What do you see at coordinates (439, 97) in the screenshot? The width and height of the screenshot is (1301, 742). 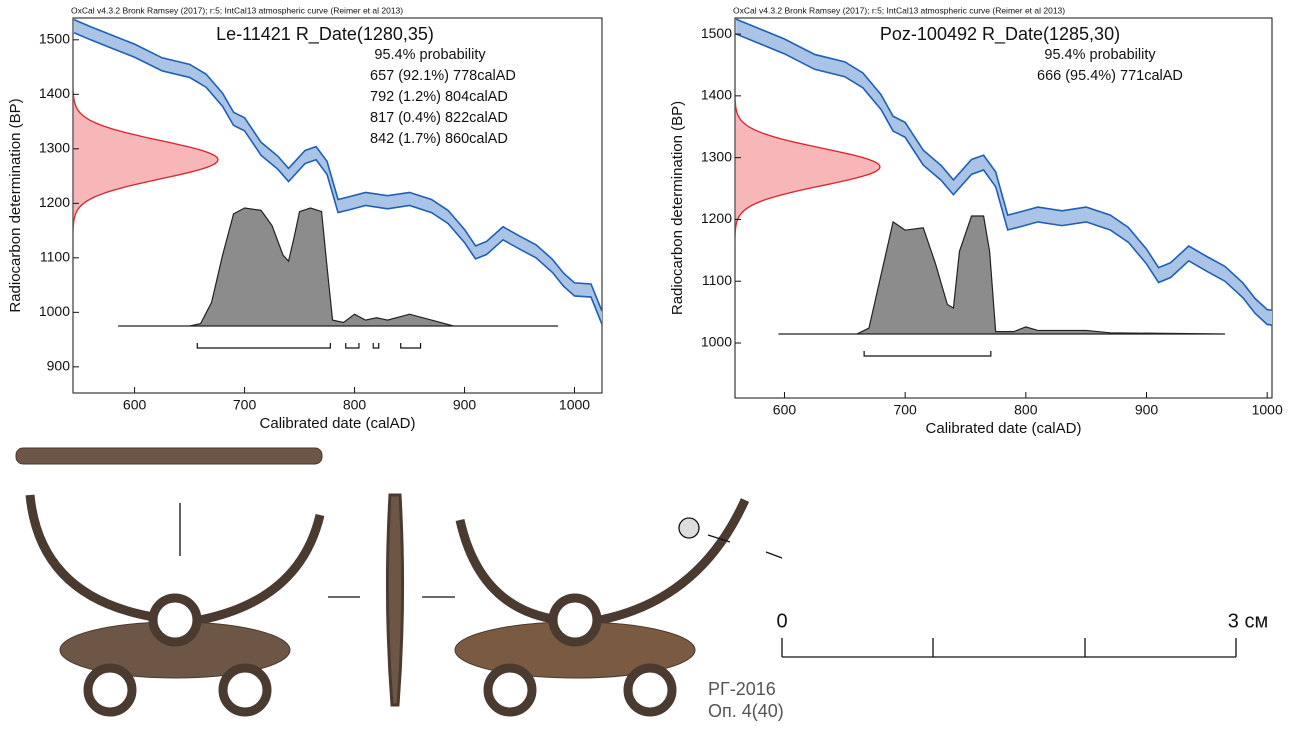 I see `range-label: 792 (1.2%) 804calAD` at bounding box center [439, 97].